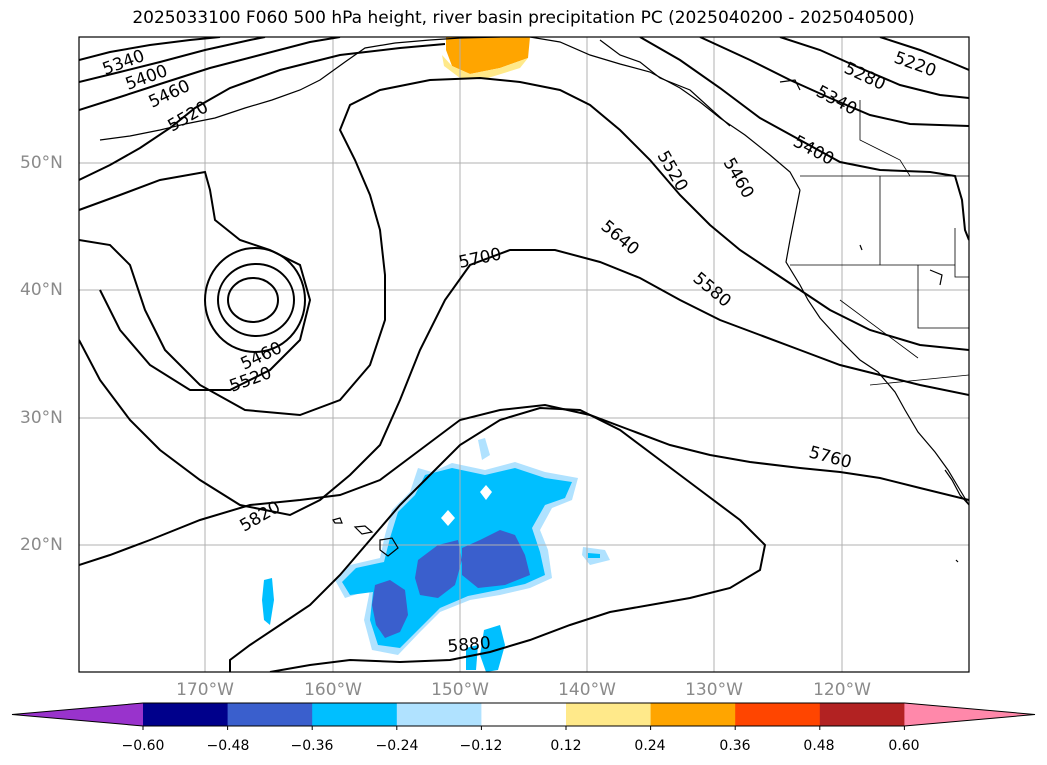 The width and height of the screenshot is (1047, 765). What do you see at coordinates (814, 151) in the screenshot?
I see `contour-label: 5400` at bounding box center [814, 151].